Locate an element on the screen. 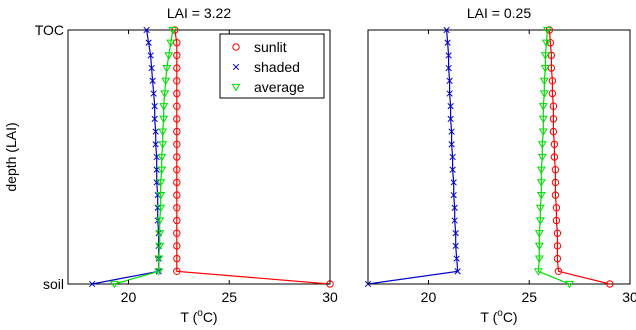 The height and width of the screenshot is (330, 636). series-line-sunlit is located at coordinates (579, 157).